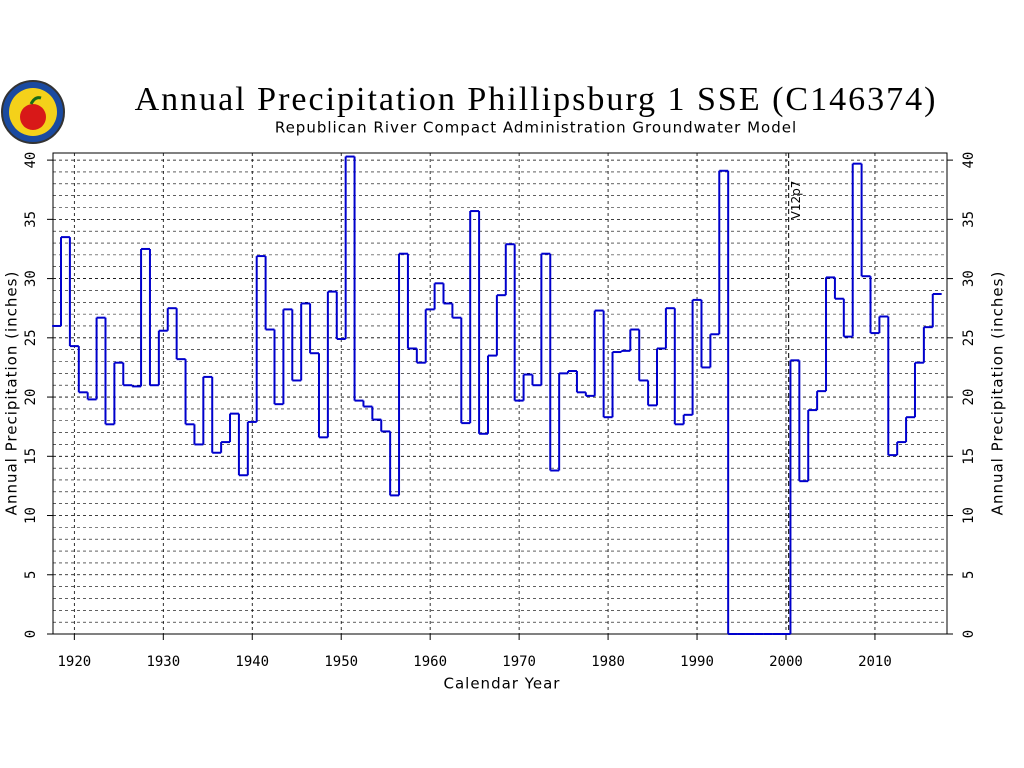  What do you see at coordinates (969, 160) in the screenshot?
I see `y2-tick-label: 40` at bounding box center [969, 160].